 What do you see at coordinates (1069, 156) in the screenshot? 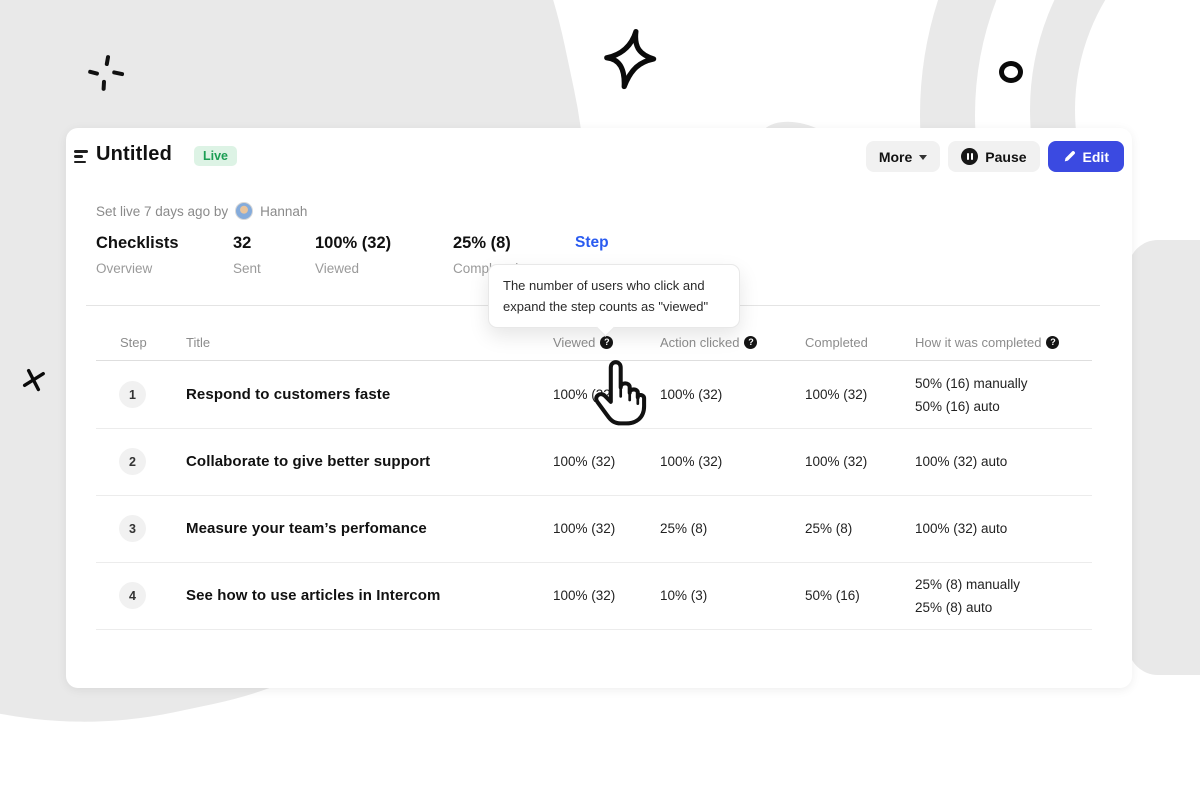
I see `pencil-icon` at bounding box center [1069, 156].